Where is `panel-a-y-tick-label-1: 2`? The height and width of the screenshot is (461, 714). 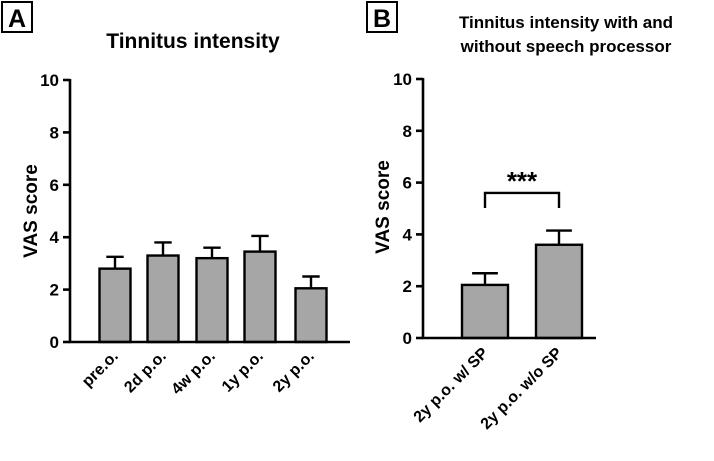
panel-a-y-tick-label-1: 2 is located at coordinates (54, 290).